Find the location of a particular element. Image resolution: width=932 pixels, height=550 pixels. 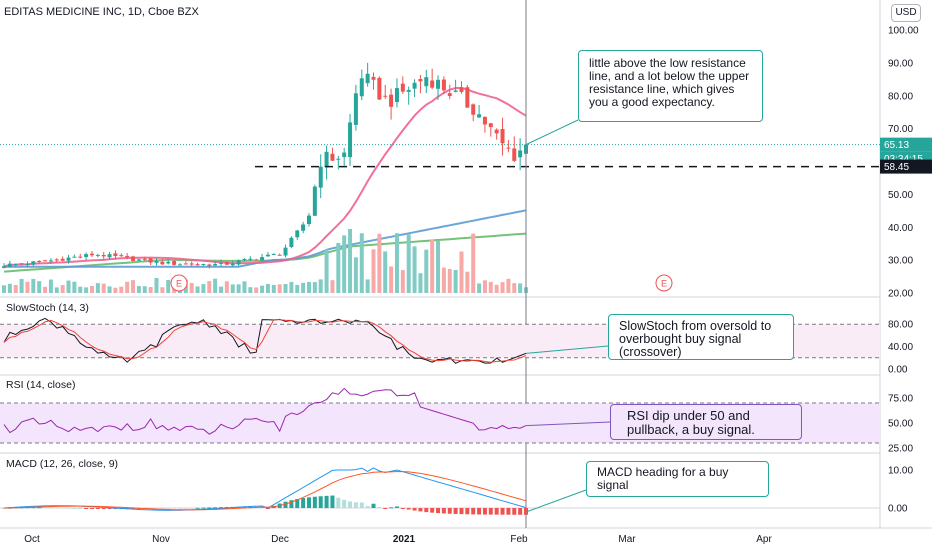

rsi-line is located at coordinates (265, 411).